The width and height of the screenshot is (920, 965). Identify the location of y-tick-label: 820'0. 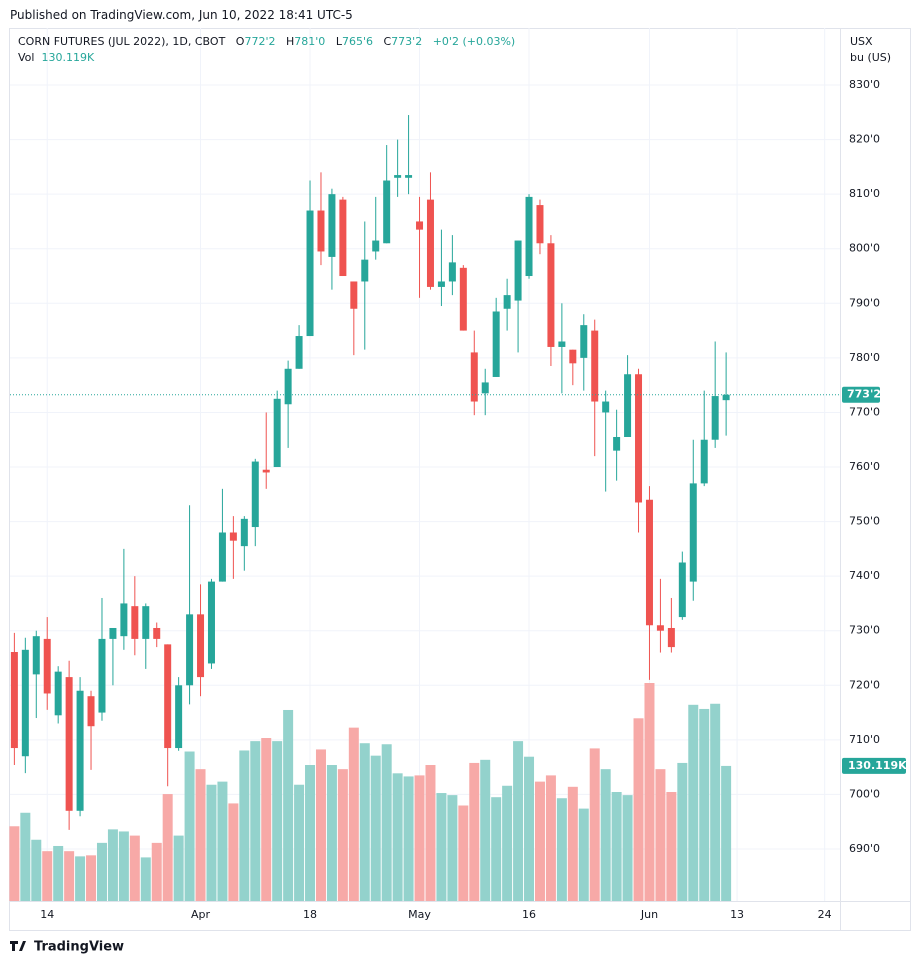
(864, 139).